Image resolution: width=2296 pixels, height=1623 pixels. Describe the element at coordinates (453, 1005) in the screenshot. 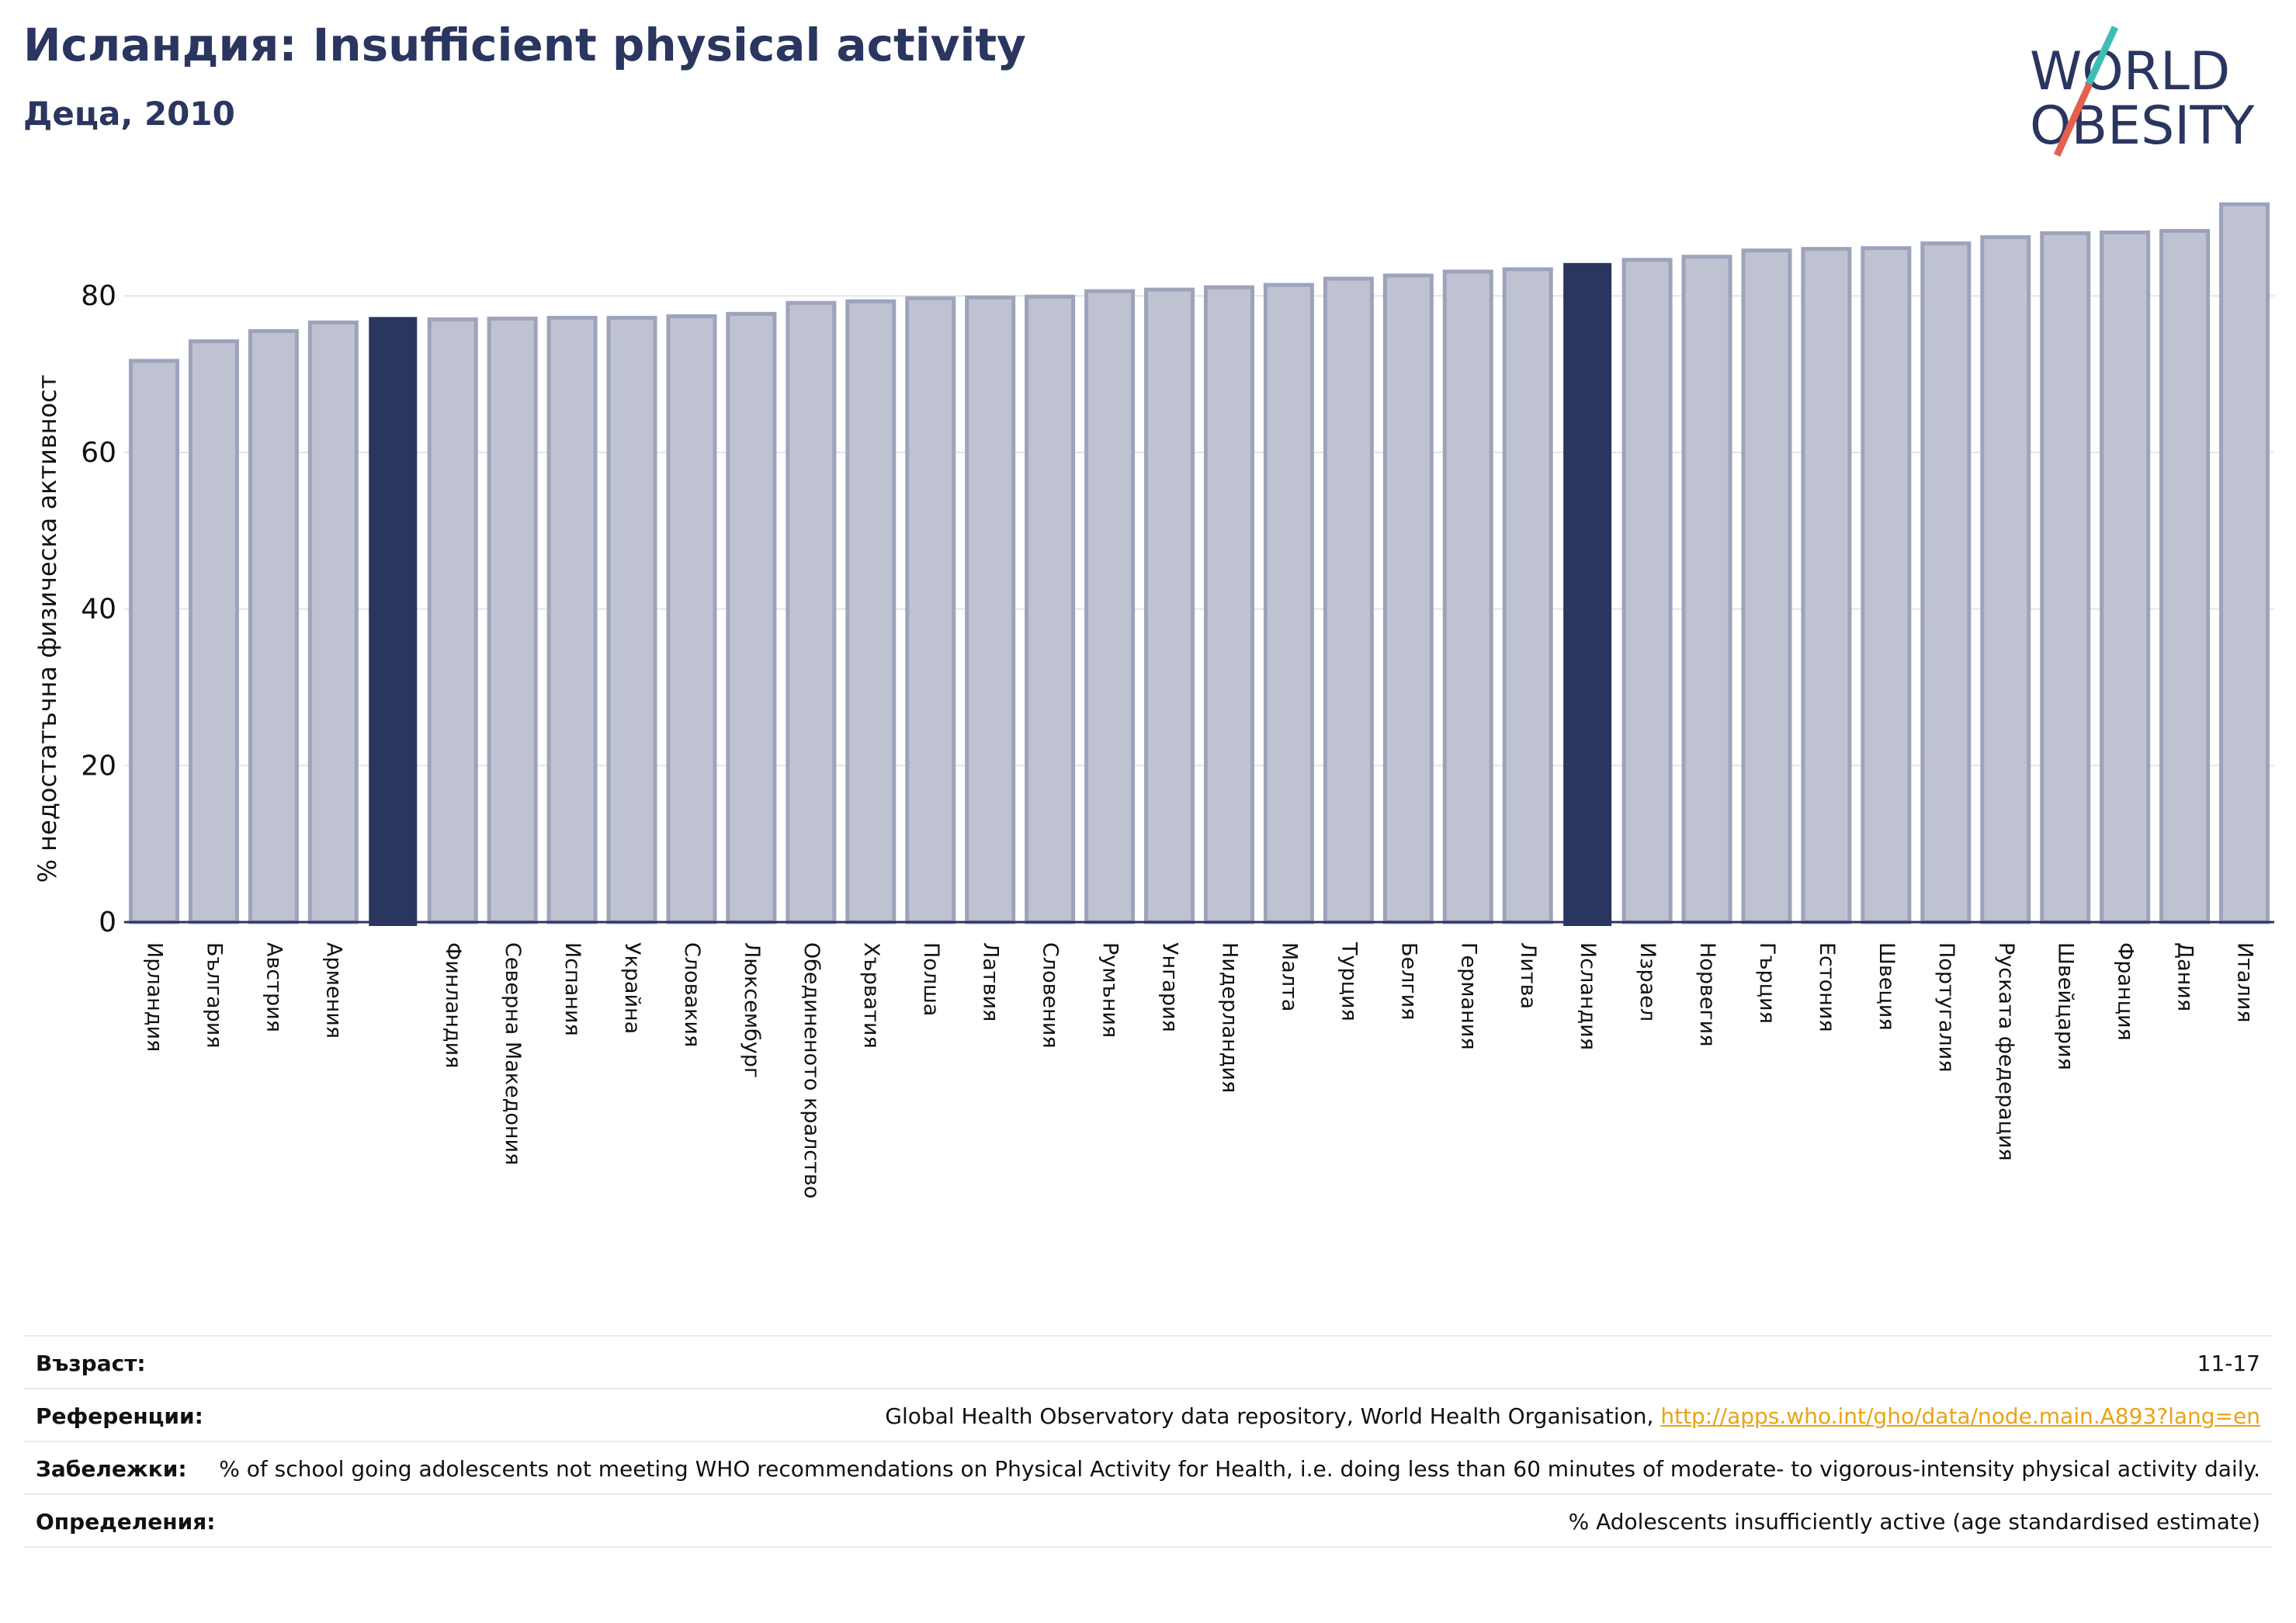

I see `x-tick-label: Финландия` at that location.